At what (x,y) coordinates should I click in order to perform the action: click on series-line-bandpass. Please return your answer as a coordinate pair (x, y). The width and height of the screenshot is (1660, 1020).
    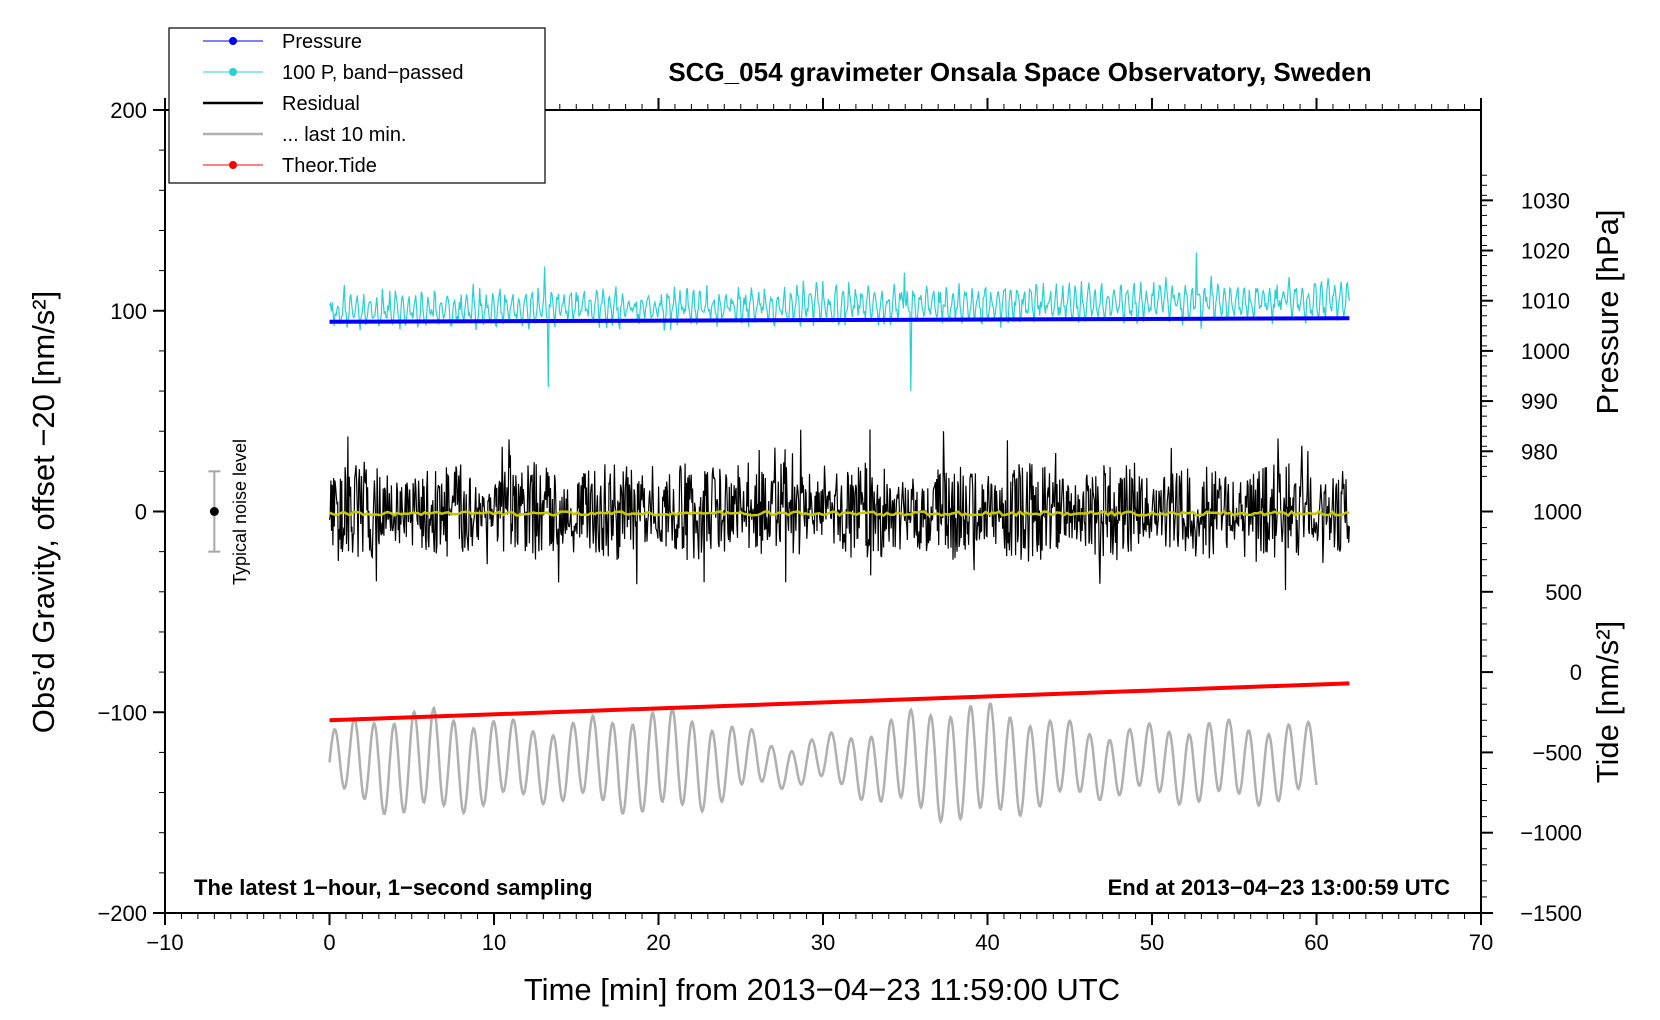
    Looking at the image, I should click on (839, 322).